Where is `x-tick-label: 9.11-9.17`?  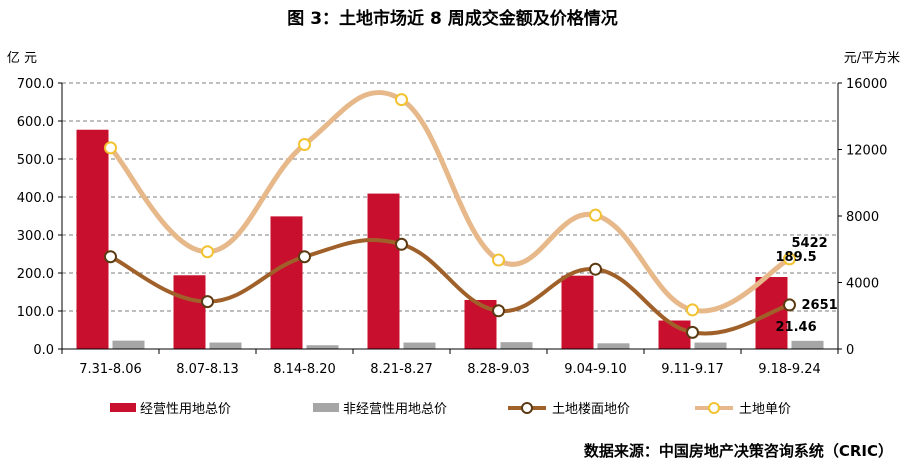
x-tick-label: 9.11-9.17 is located at coordinates (692, 369).